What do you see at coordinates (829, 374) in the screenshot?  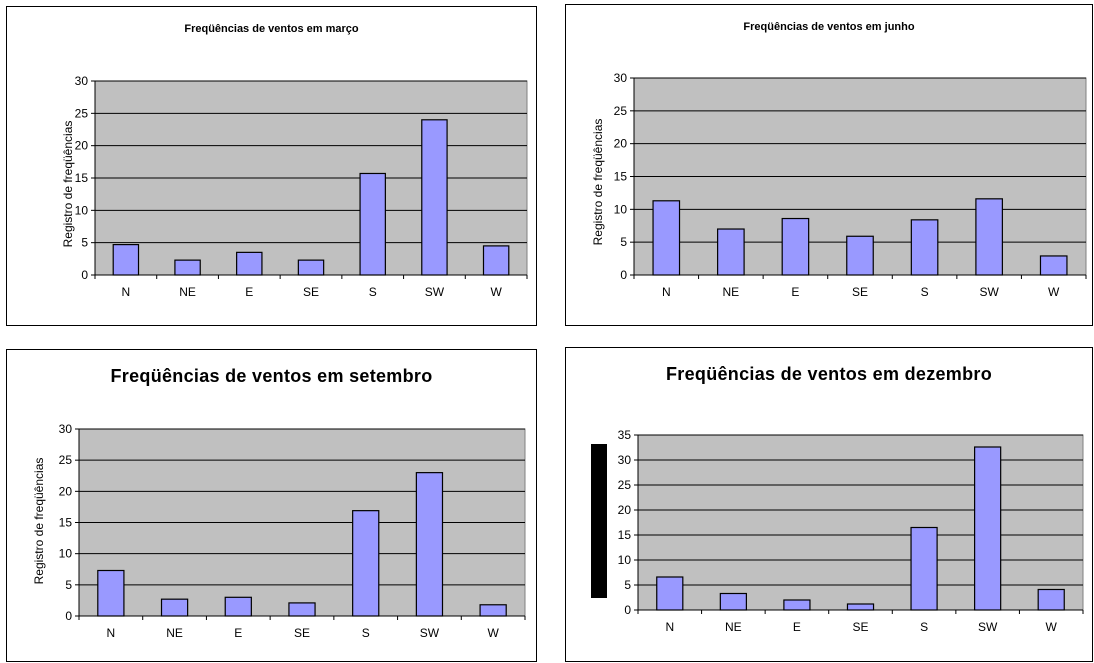 I see `chart-title: Freqüências de ventos em dezembro` at bounding box center [829, 374].